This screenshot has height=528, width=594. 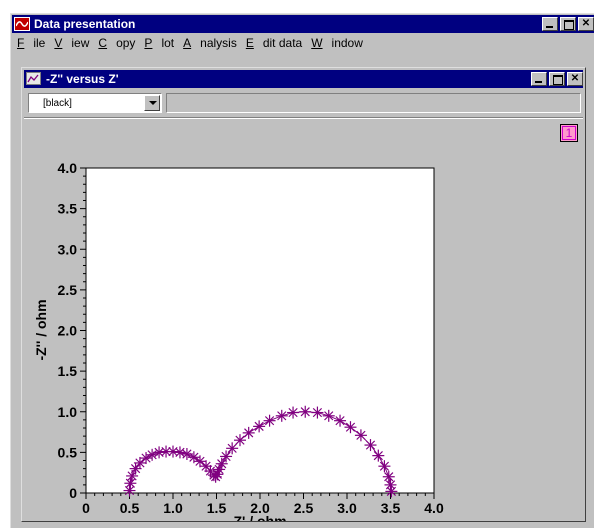 What do you see at coordinates (557, 79) in the screenshot?
I see `plot-maximize-button` at bounding box center [557, 79].